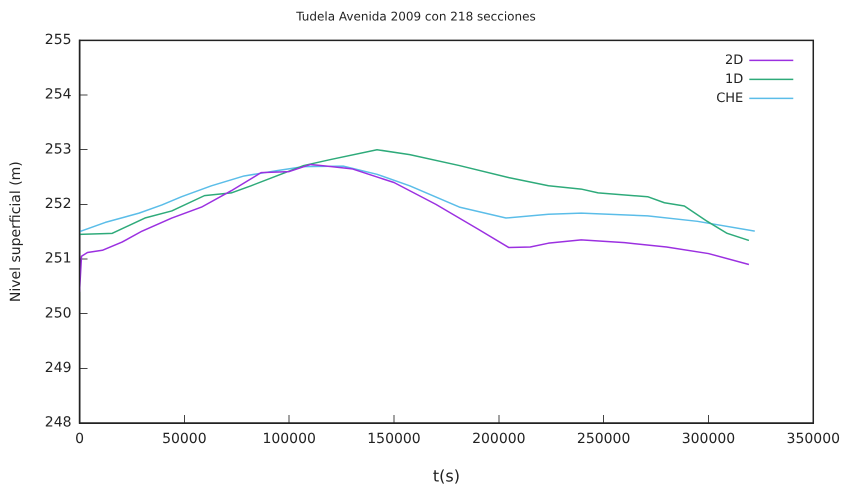 The width and height of the screenshot is (856, 495). Describe the element at coordinates (289, 439) in the screenshot. I see `x-tick-label: 100000` at that location.